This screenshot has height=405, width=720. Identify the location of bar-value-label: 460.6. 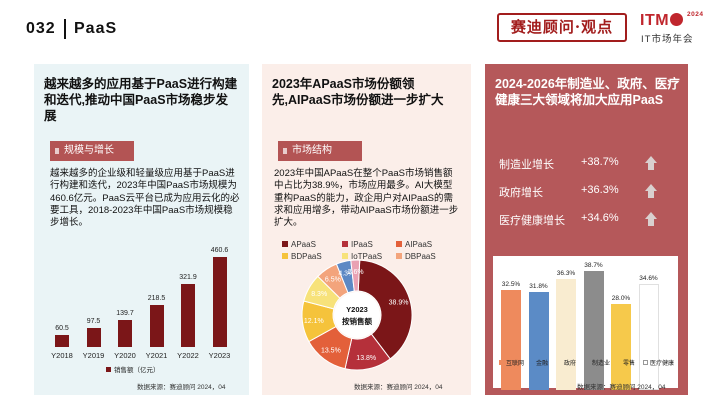
(219, 251).